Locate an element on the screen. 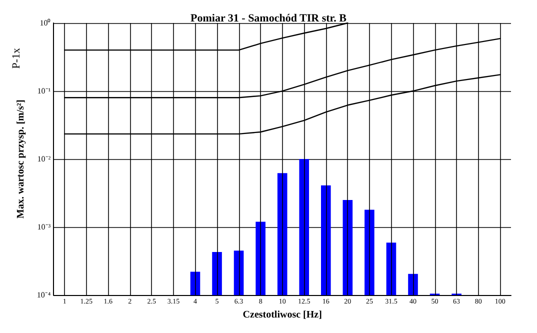 This screenshot has width=537, height=333. x-axis-title: Czestotliwosc [Hz] is located at coordinates (282, 315).